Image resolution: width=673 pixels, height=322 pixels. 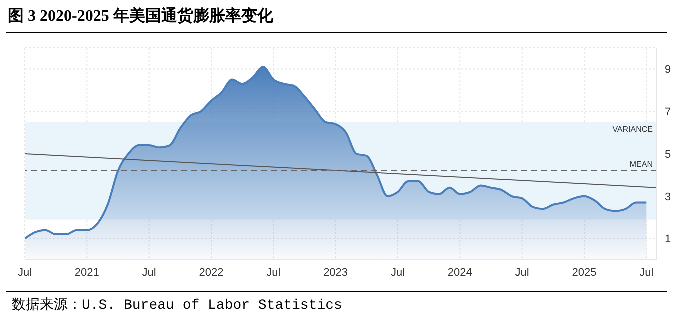 What do you see at coordinates (211, 272) in the screenshot?
I see `x-tick-label: 2022` at bounding box center [211, 272].